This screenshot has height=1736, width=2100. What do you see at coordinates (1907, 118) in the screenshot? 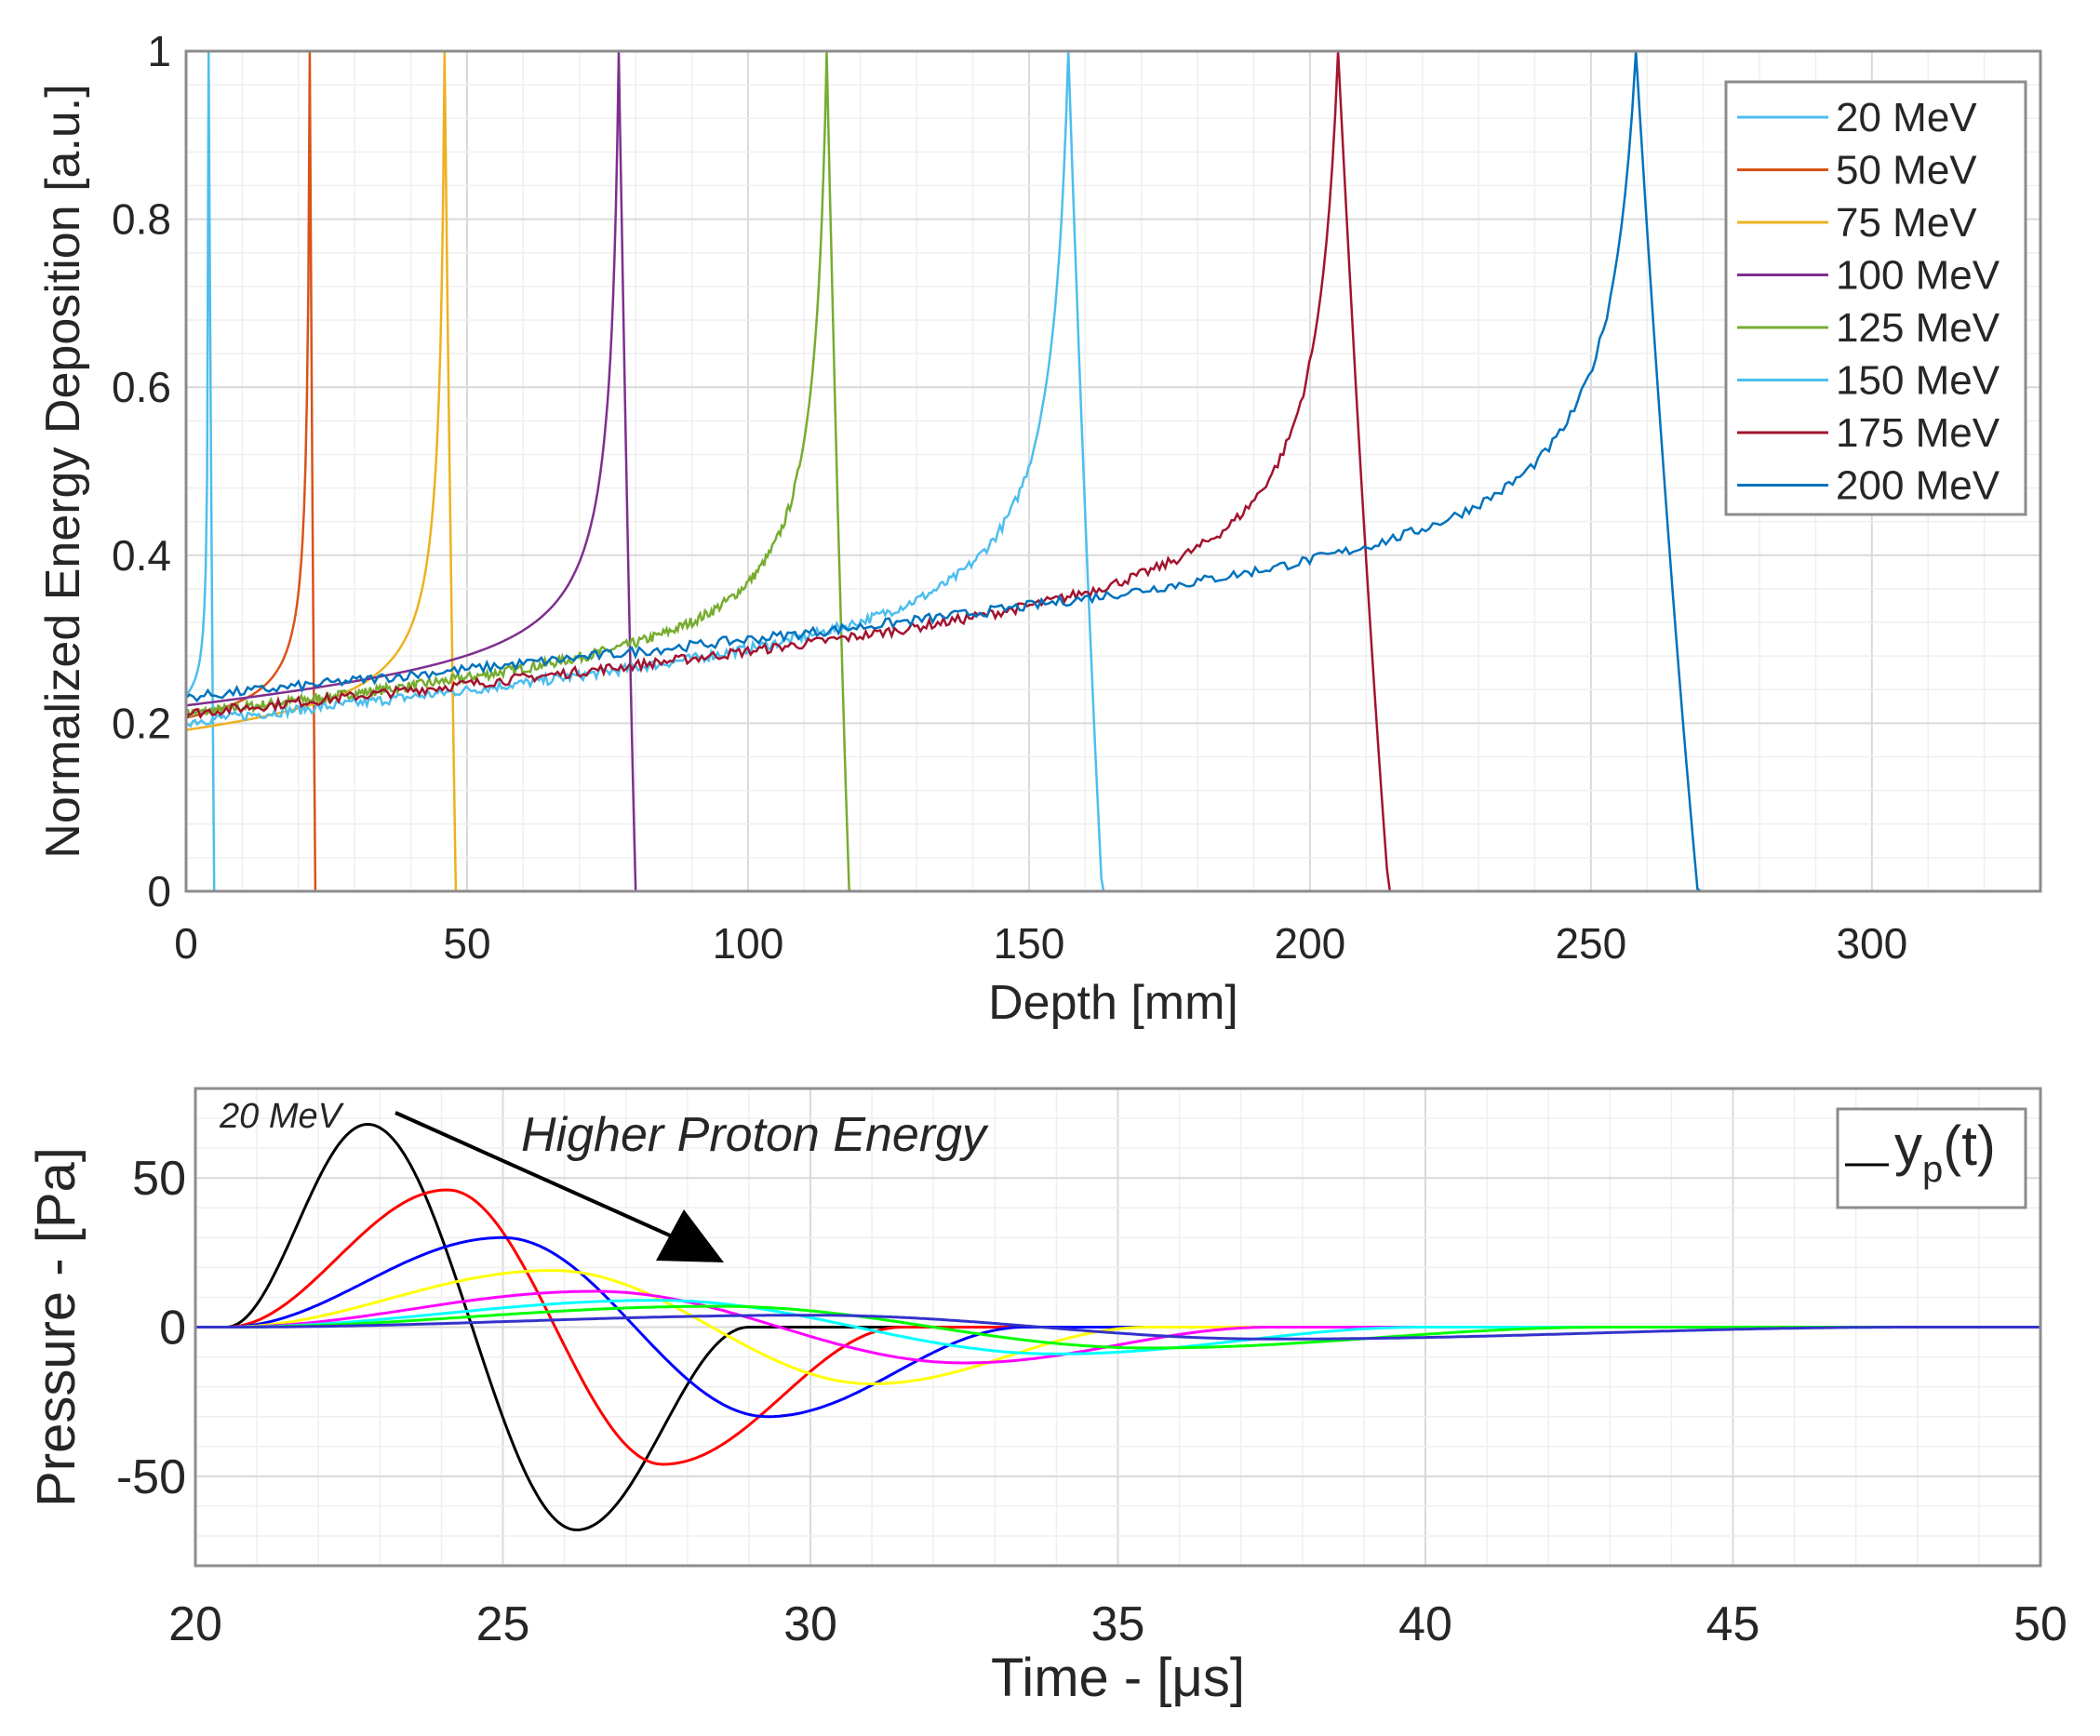
I see `legend-entry: 20 MeV` at bounding box center [1907, 118].